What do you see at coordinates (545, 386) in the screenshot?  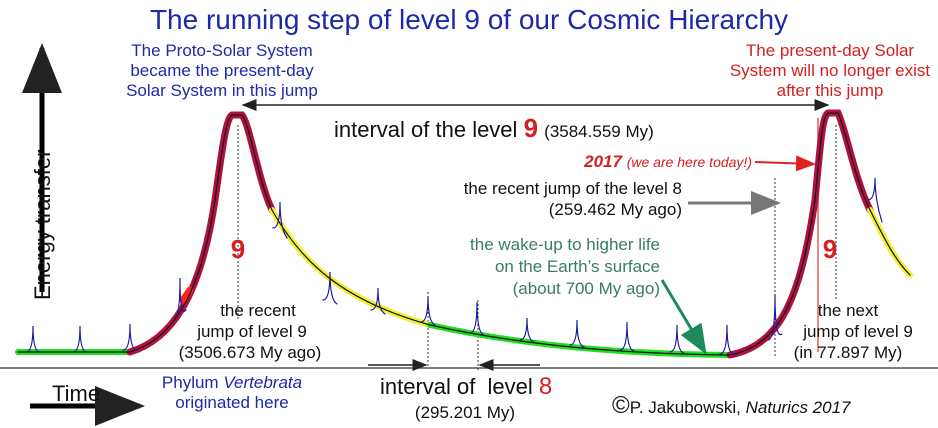 I see `level: 8` at bounding box center [545, 386].